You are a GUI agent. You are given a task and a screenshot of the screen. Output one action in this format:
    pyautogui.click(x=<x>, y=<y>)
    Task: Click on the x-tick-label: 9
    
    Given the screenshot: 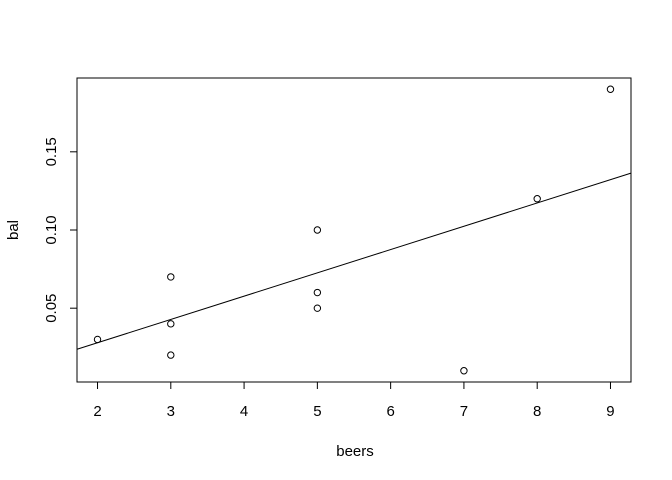 What is the action you would take?
    pyautogui.click(x=610, y=411)
    